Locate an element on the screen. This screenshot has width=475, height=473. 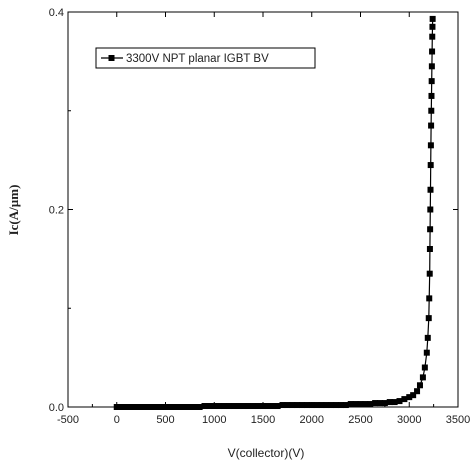
x-axis-title: V(collector)(V) is located at coordinates (266, 453).